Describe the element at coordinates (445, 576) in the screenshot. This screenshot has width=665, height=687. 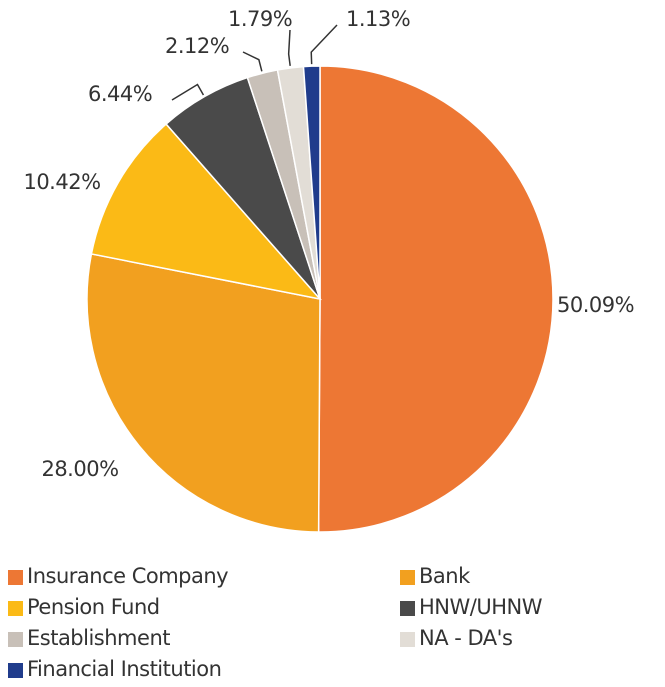
I see `legend-label: Bank` at that location.